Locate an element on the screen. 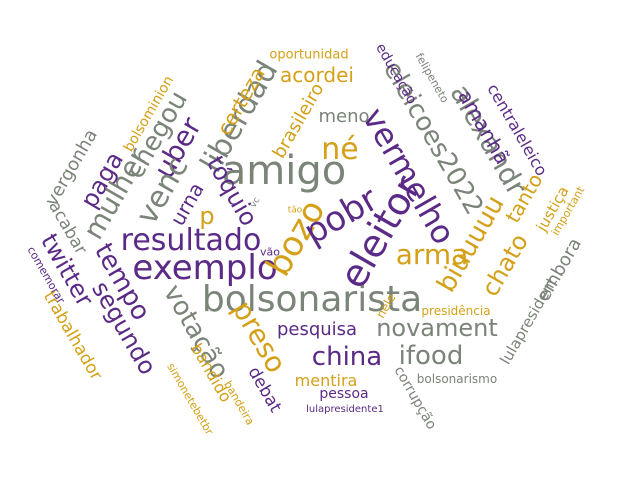 Image resolution: width=634 pixels, height=495 pixels. word-pesquisa: pesquisa is located at coordinates (317, 329).